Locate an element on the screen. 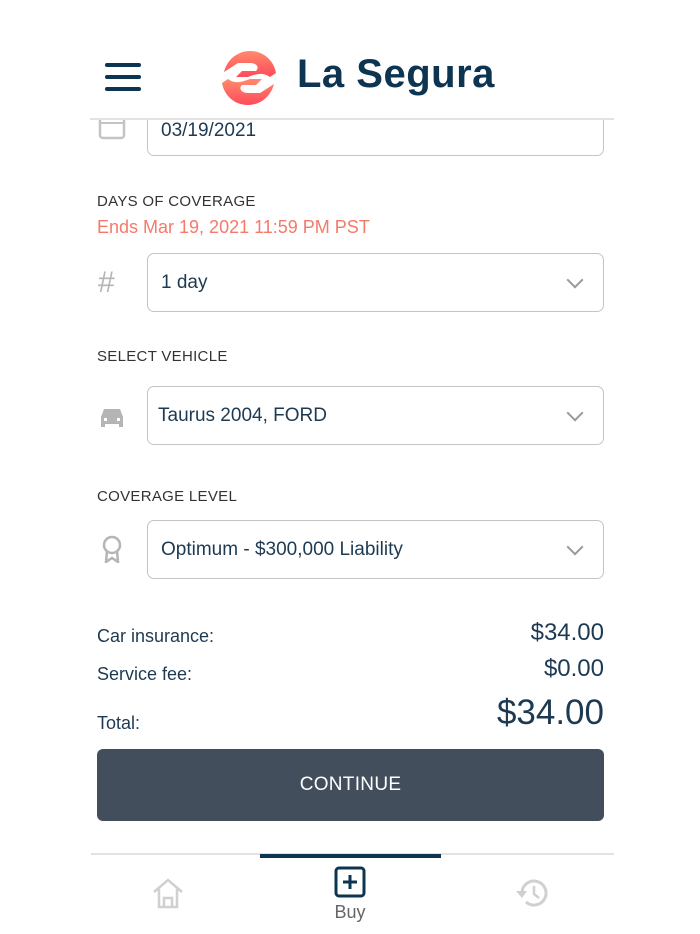 This screenshot has height=934, width=700. total-label: Total: is located at coordinates (119, 723).